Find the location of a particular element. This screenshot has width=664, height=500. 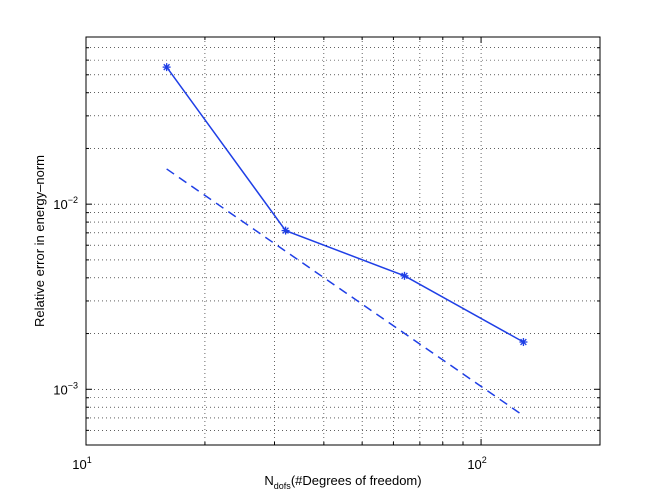

y-tick-label: 10⁻² is located at coordinates (65, 203).